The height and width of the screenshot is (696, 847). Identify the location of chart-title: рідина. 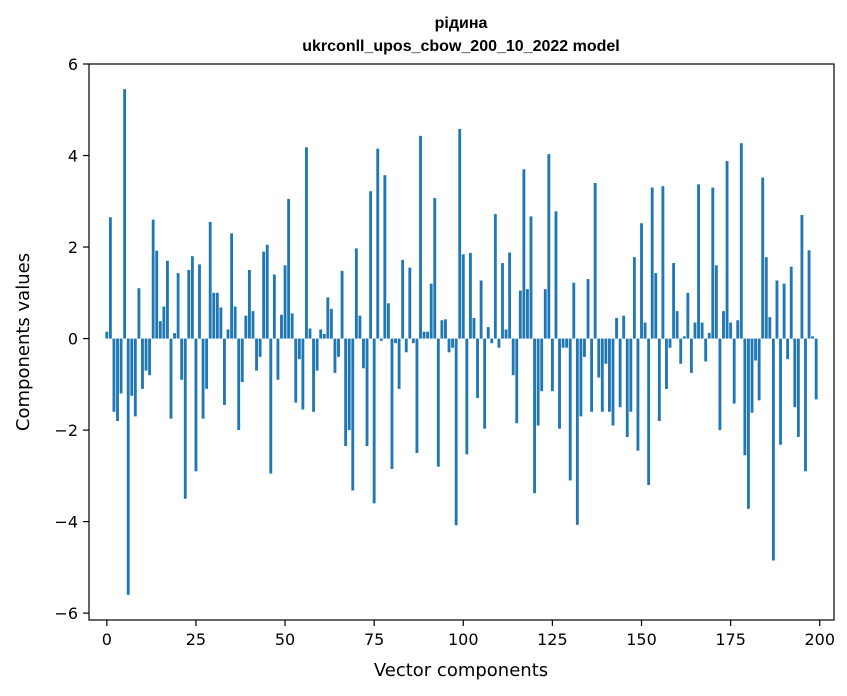
(461, 23).